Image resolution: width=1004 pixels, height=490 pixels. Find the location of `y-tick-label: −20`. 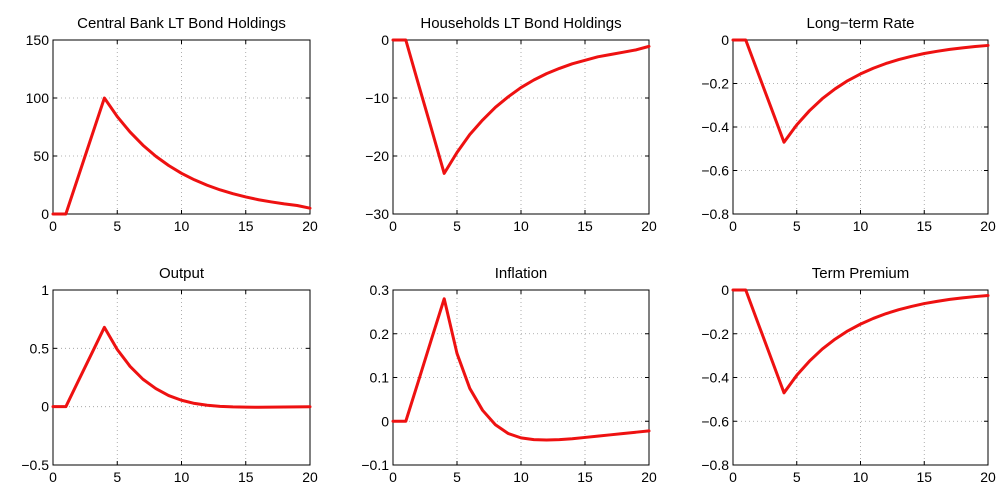

y-tick-label: −20 is located at coordinates (377, 156).